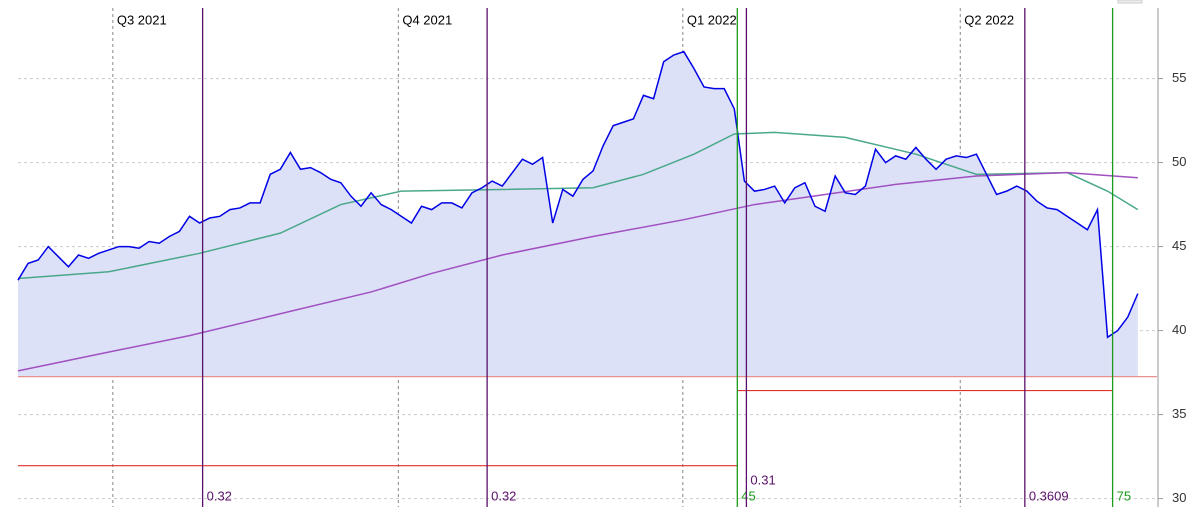  I want to click on quarter-label: Q3 2021, so click(142, 19).